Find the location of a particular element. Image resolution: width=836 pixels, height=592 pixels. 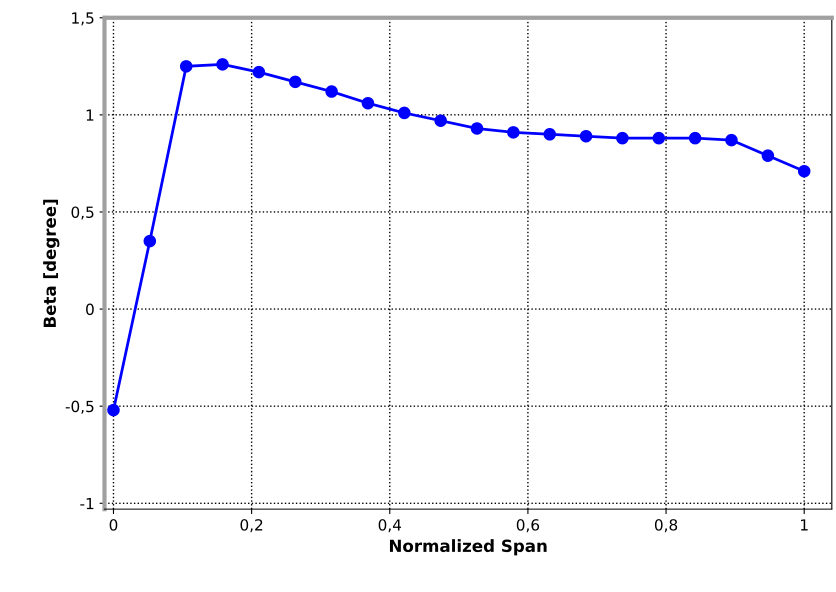

y-tick-label: 1 is located at coordinates (90, 115).